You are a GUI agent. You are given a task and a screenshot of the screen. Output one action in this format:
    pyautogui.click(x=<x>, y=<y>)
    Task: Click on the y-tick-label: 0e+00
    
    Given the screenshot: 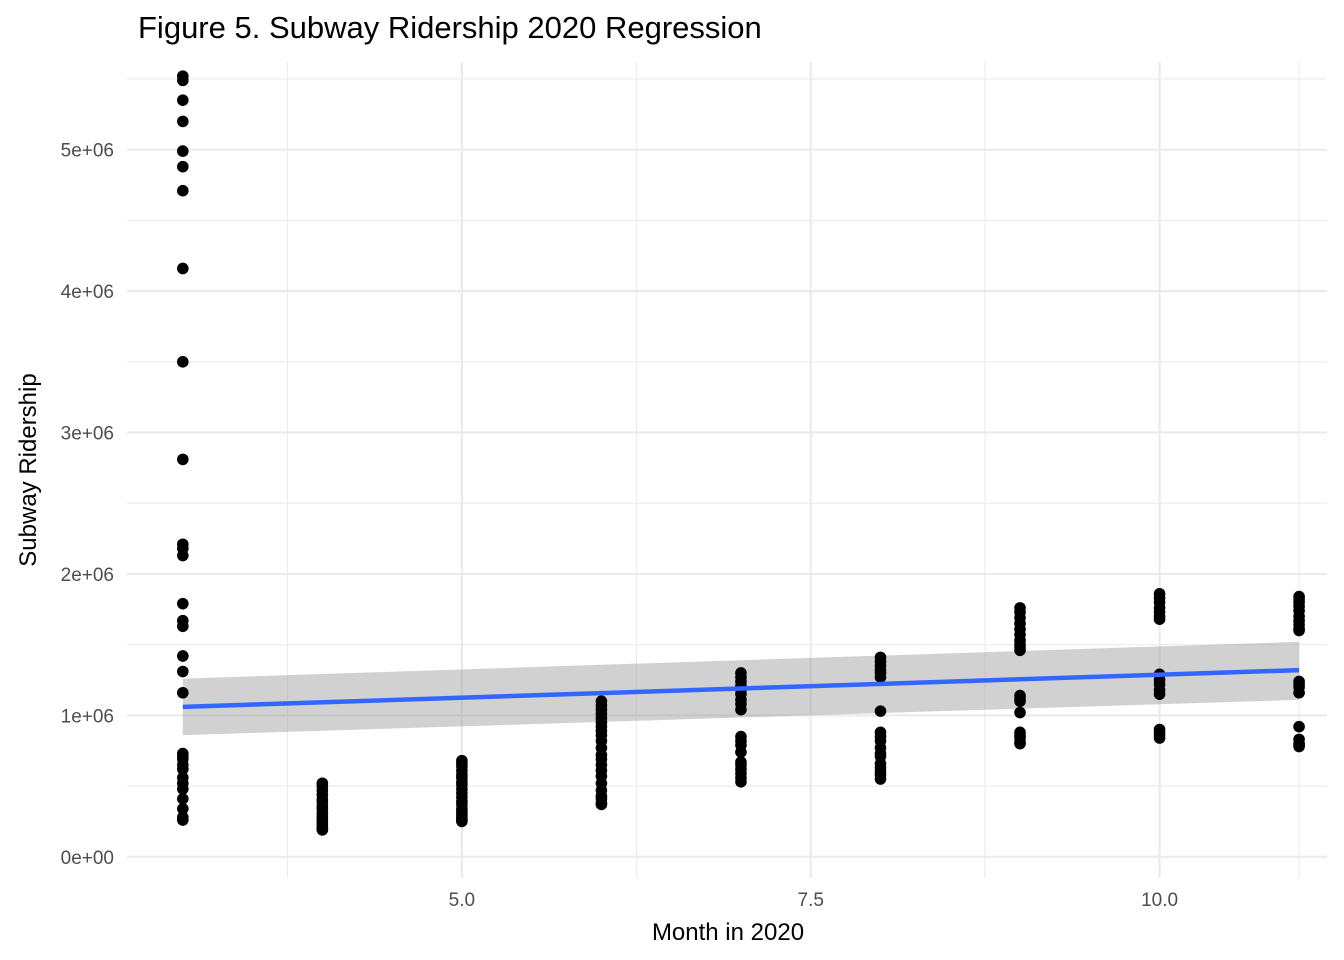 What is the action you would take?
    pyautogui.click(x=87, y=858)
    